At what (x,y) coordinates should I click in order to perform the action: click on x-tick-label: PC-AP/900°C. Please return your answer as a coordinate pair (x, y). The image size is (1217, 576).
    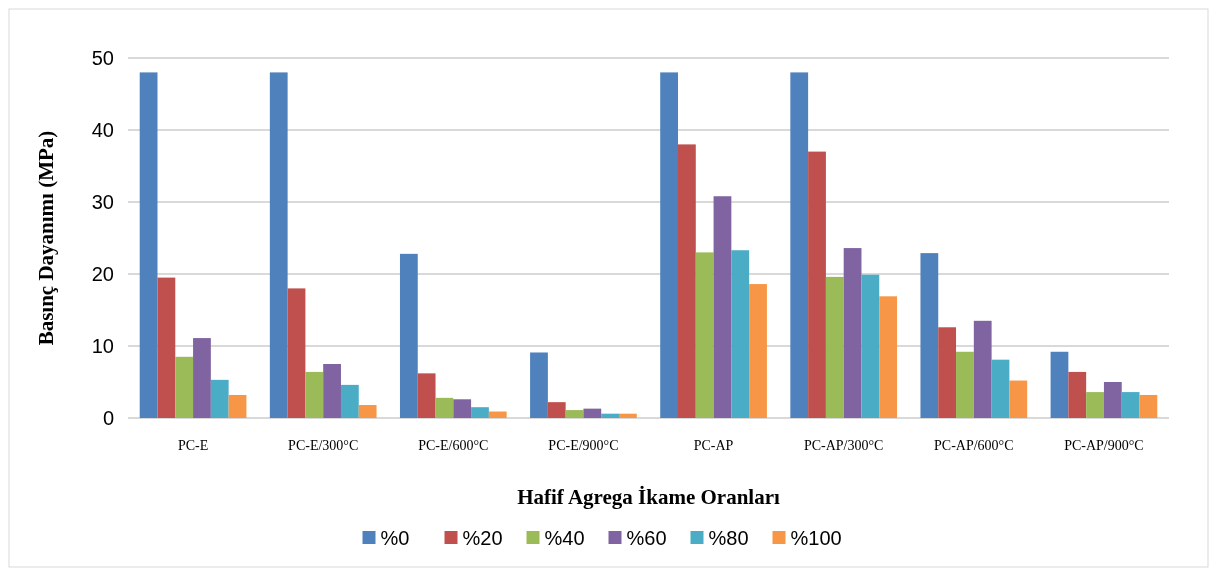
    Looking at the image, I should click on (1104, 445).